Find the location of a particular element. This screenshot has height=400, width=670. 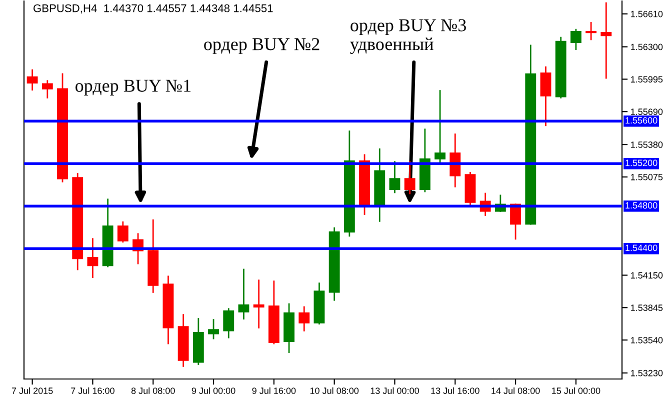

x-tick-label: 13 Jul 00:00 is located at coordinates (394, 390).